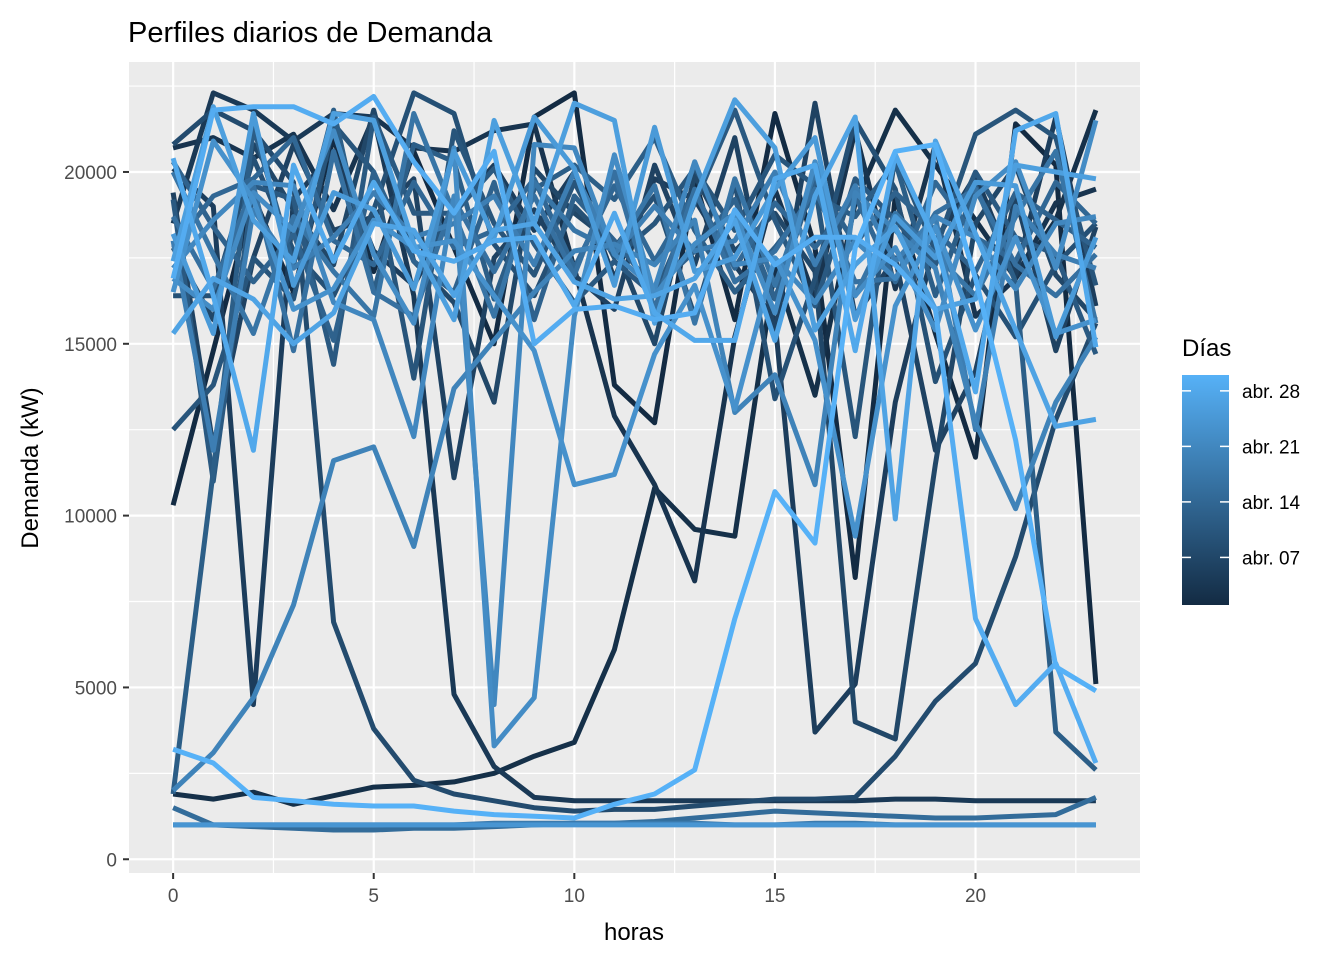 Image resolution: width=1344 pixels, height=960 pixels. What do you see at coordinates (1271, 503) in the screenshot?
I see `legend-label: abr. 14` at bounding box center [1271, 503].